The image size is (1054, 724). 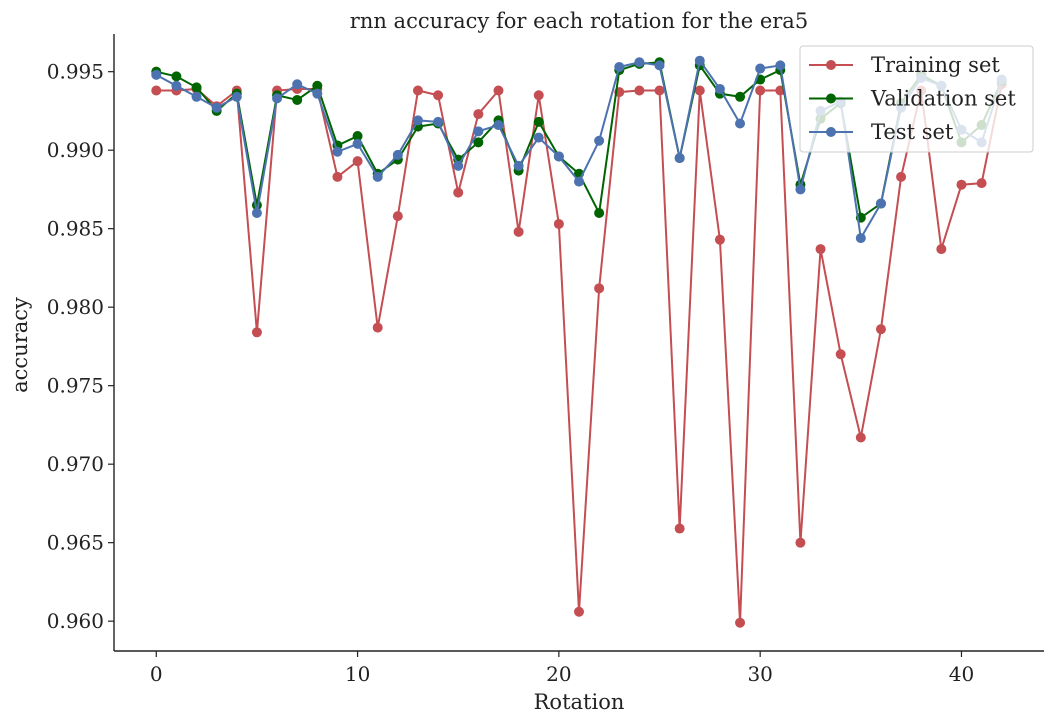 I want to click on y-tick-label: 0.985, so click(x=75, y=229).